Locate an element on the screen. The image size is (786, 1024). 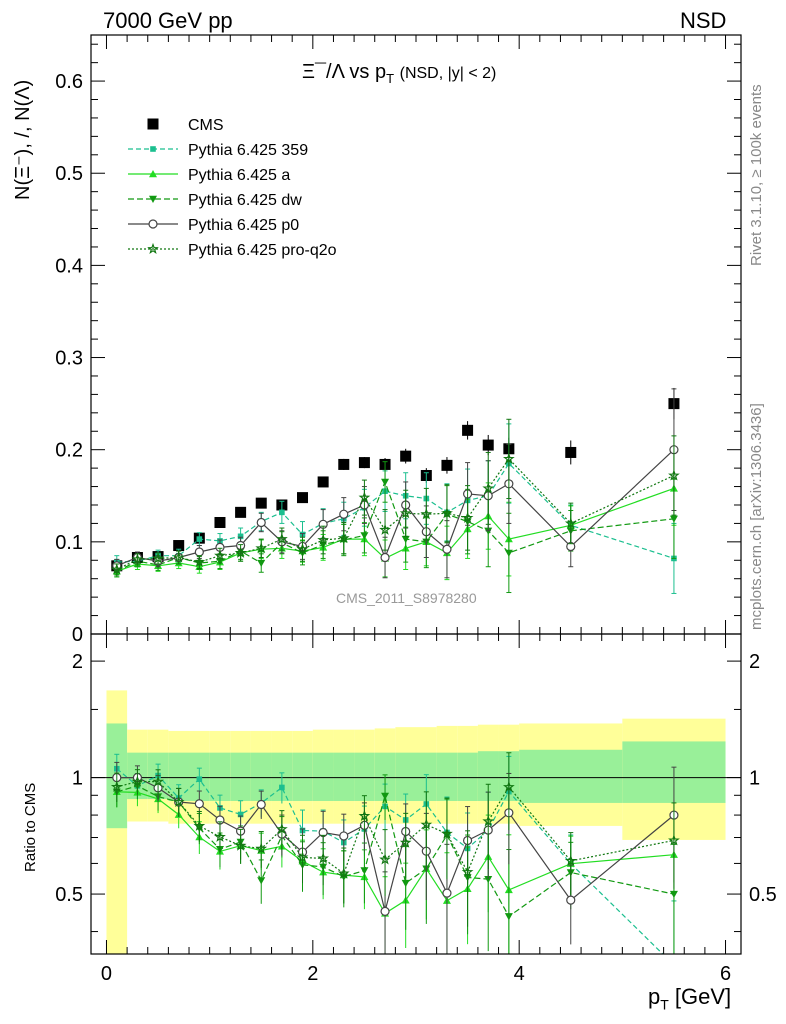
y-axis-label: N(Ξ⁻), /, N(Λ) is located at coordinates (23, 139).